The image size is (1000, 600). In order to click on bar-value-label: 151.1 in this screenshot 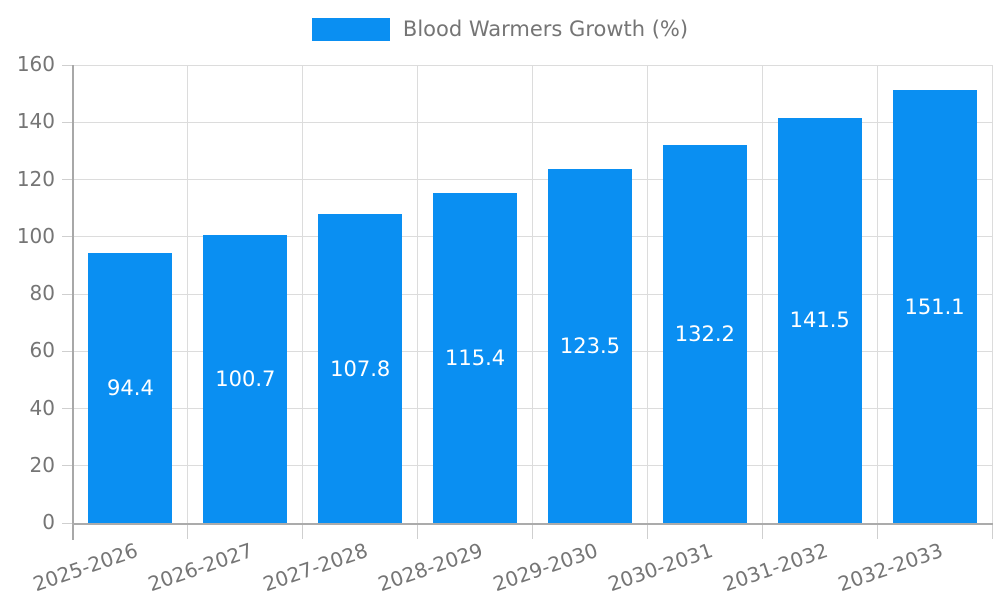, I will do `click(934, 306)`.